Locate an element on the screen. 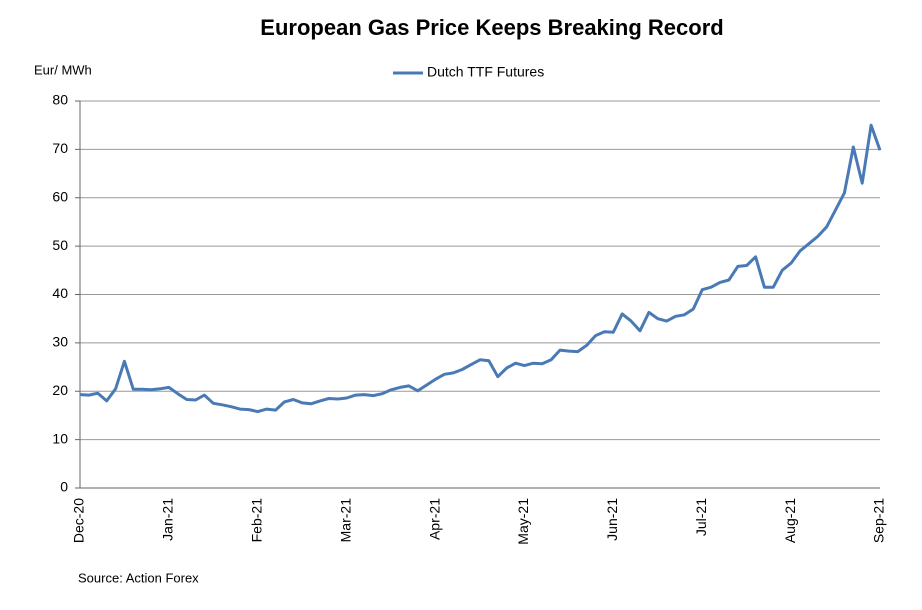  legend-label: Dutch TTF Futures is located at coordinates (485, 72).